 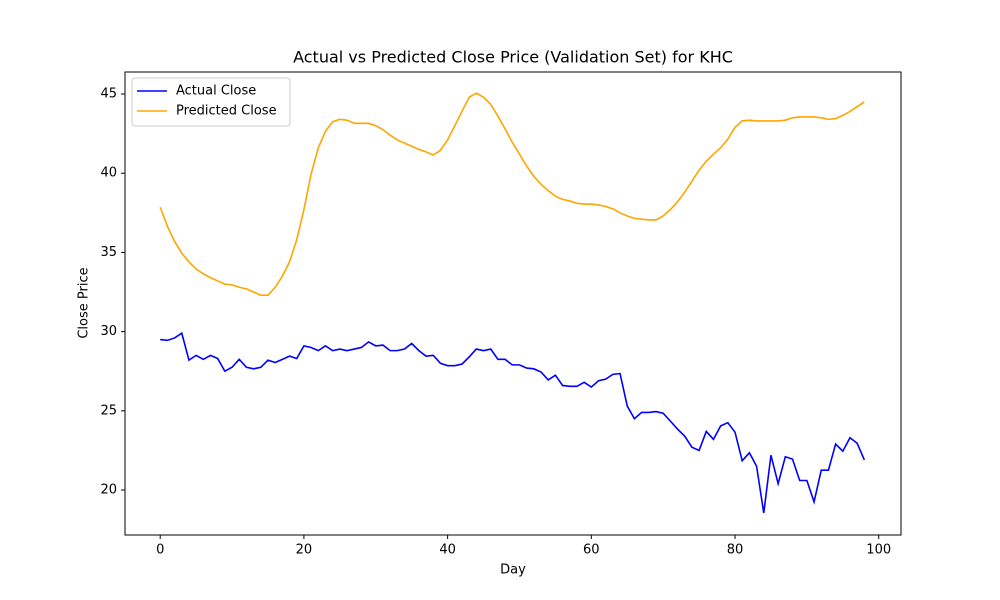 I want to click on legend-label: Actual Close, so click(x=216, y=91).